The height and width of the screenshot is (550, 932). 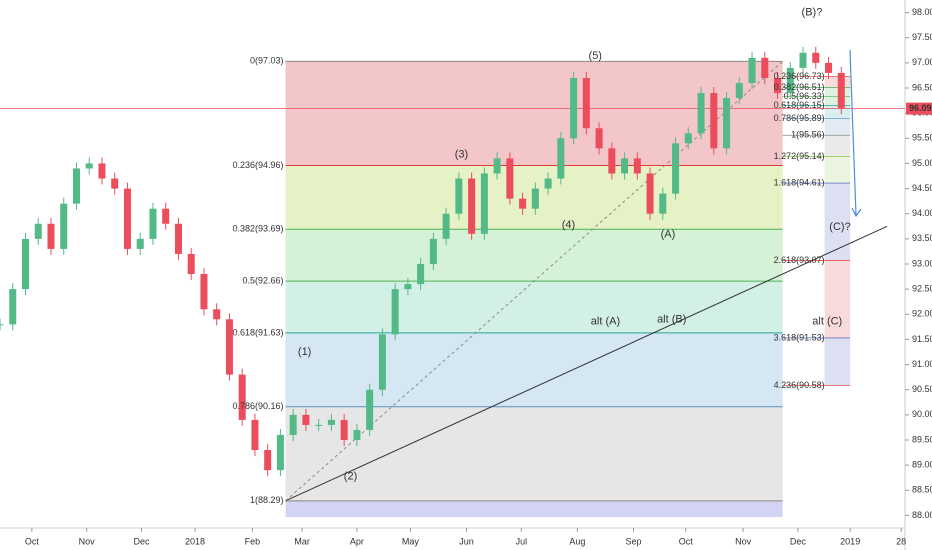 What do you see at coordinates (262, 280) in the screenshot?
I see `fib-label: 0.5(92.66)` at bounding box center [262, 280].